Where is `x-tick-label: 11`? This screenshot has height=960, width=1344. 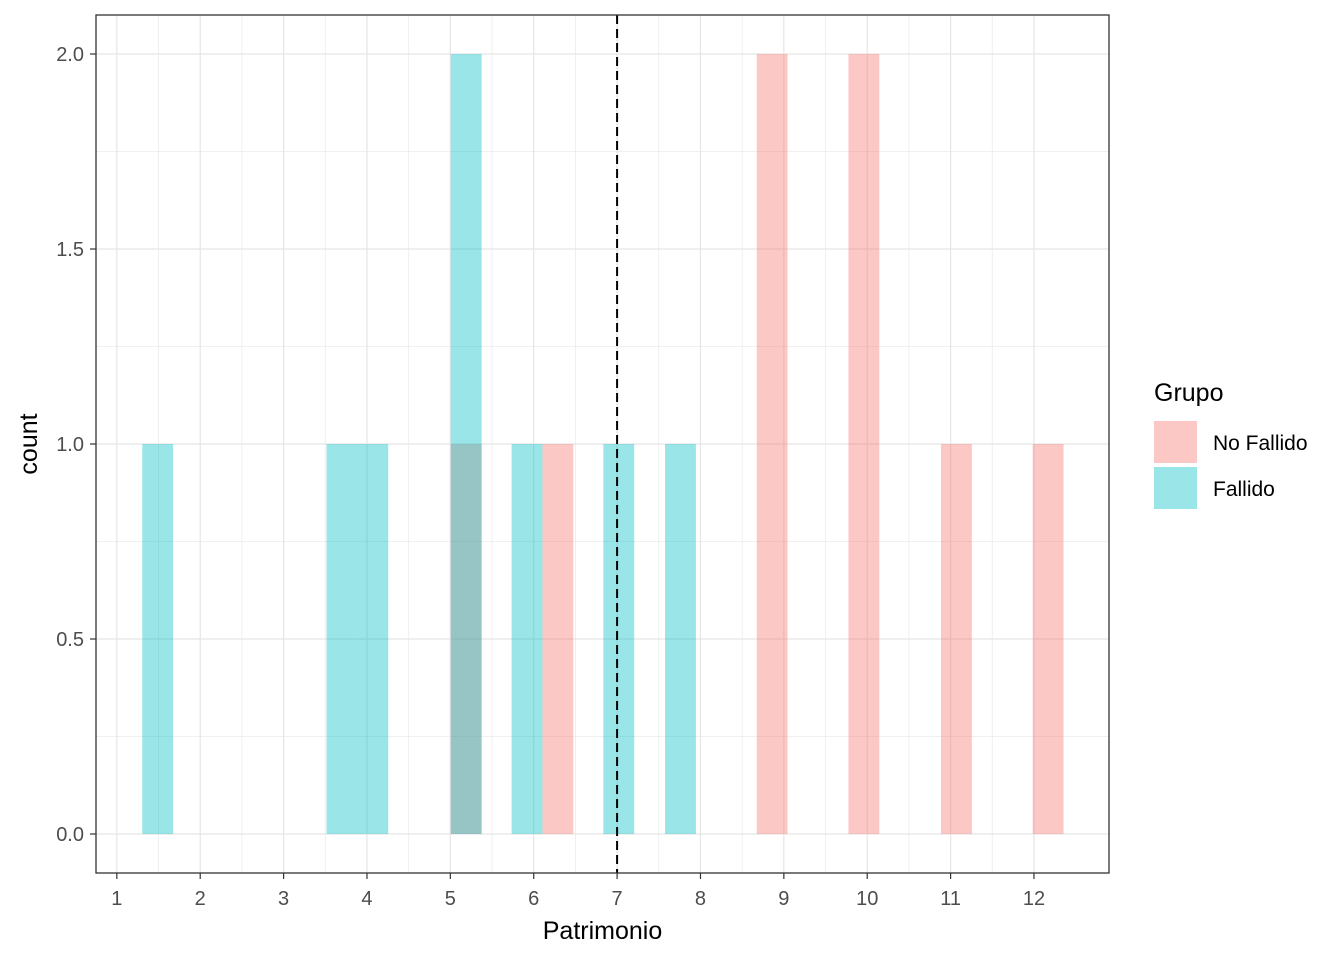
x-tick-label: 11 is located at coordinates (950, 899).